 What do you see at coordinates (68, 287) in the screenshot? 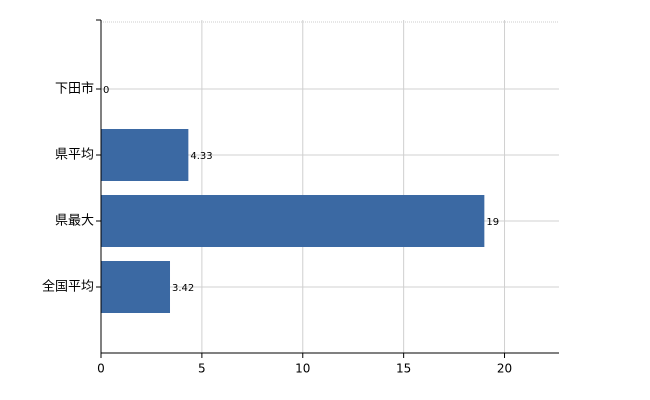
I see `y-tick-label: 全国平均` at bounding box center [68, 287].